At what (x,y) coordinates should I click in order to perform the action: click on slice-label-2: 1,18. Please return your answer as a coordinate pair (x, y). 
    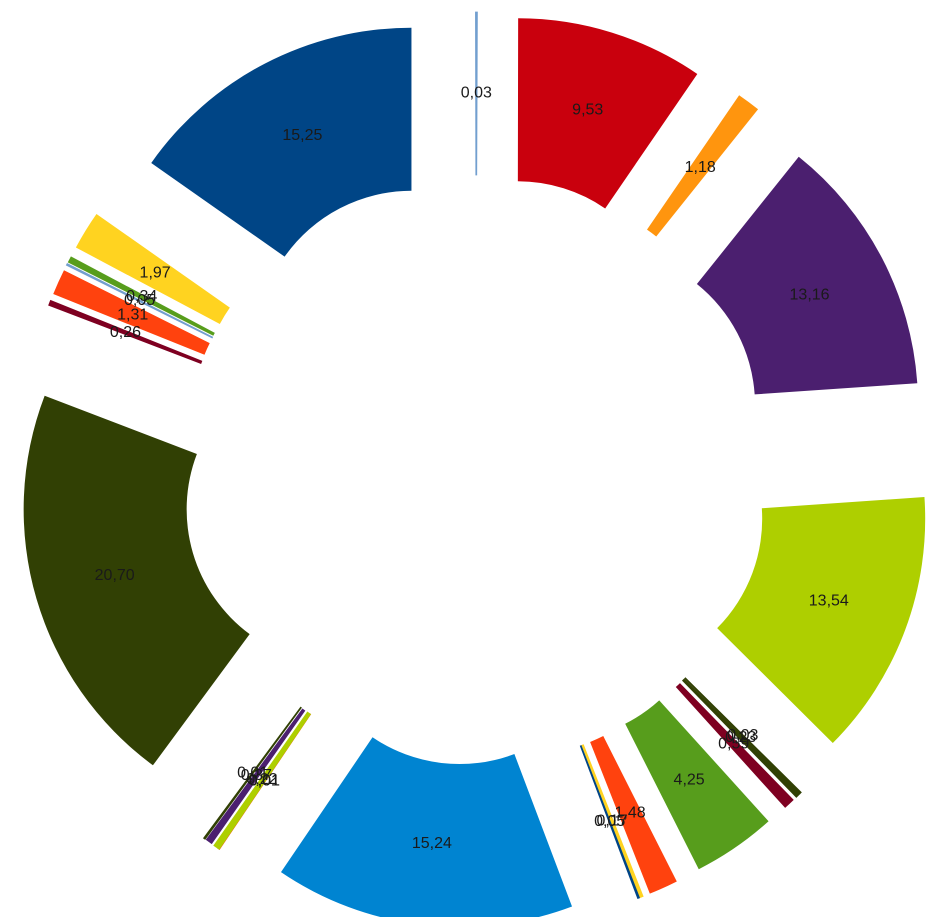
    Looking at the image, I should click on (700, 167).